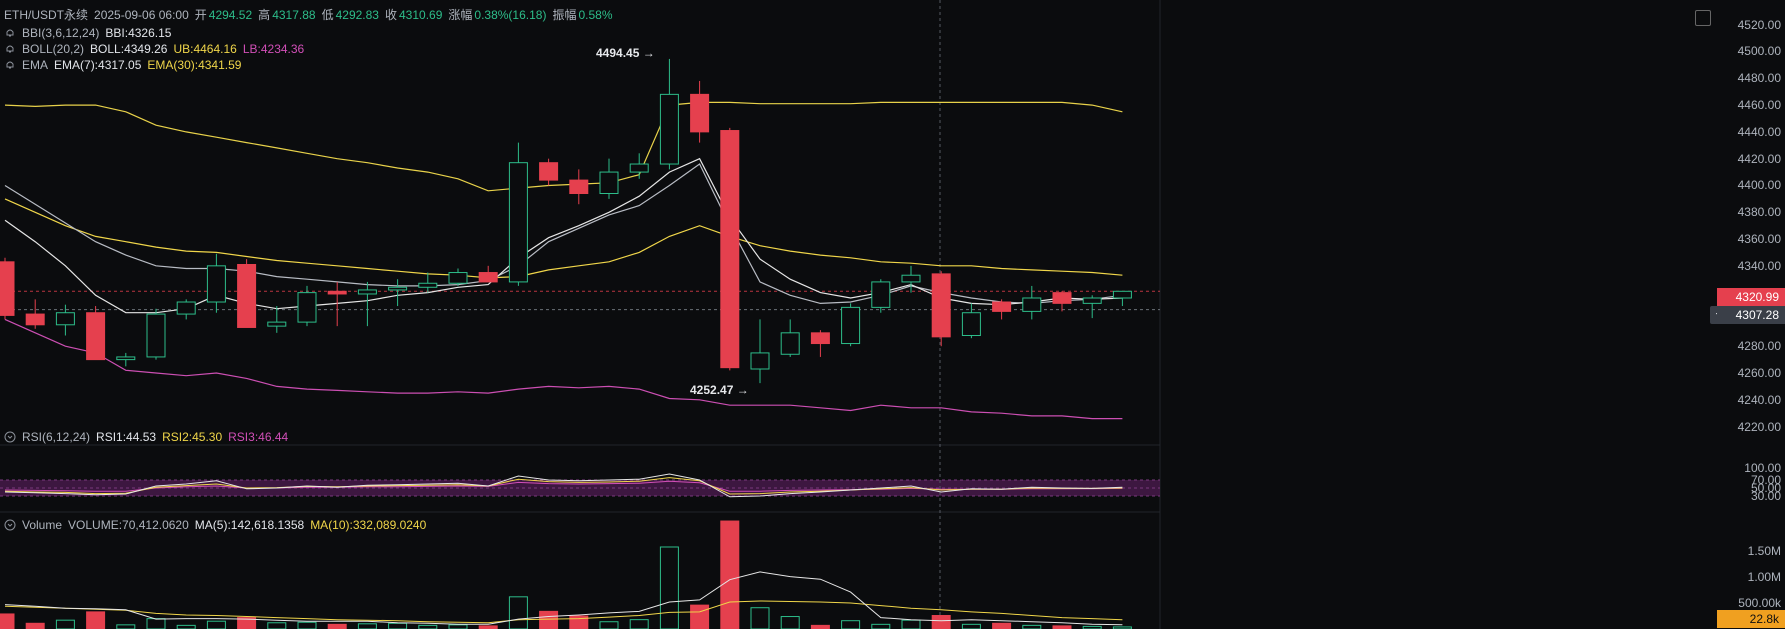 This screenshot has height=629, width=1785. What do you see at coordinates (1765, 480) in the screenshot?
I see `rsi-tick-label: 70.00` at bounding box center [1765, 480].